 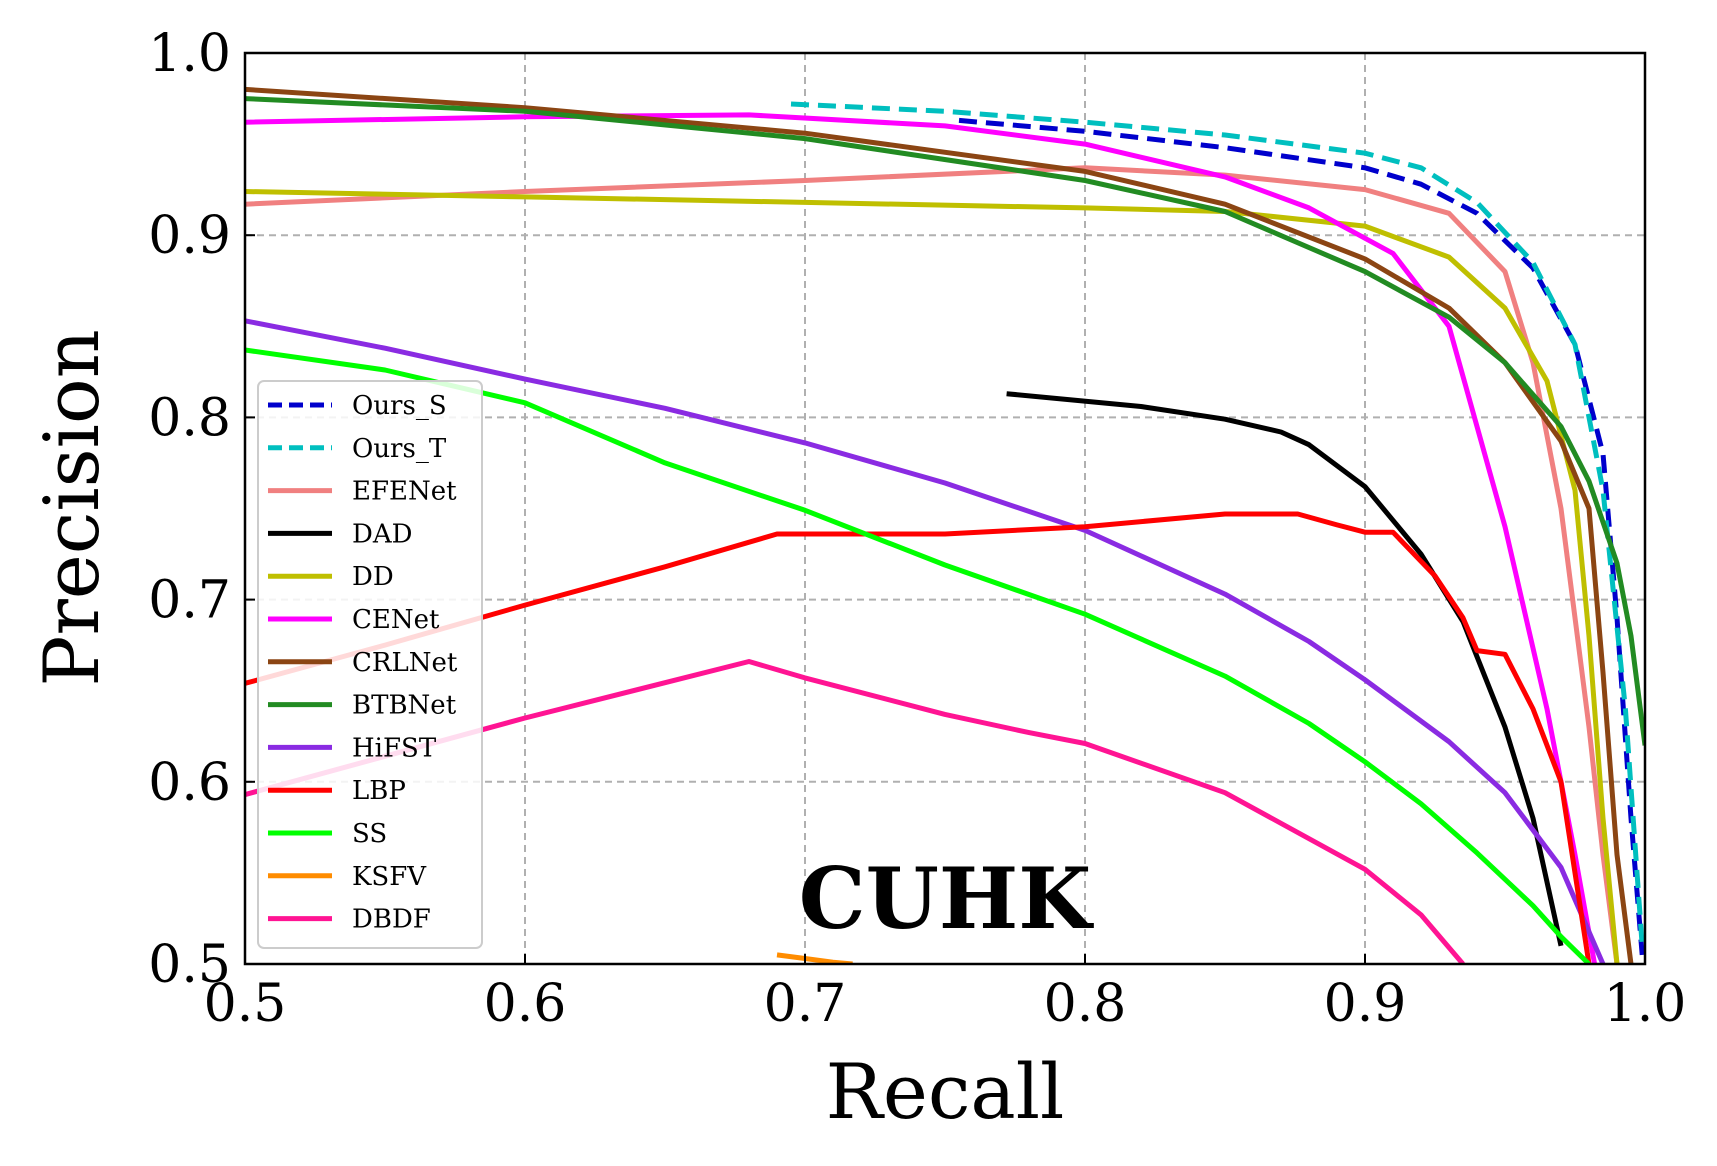 I want to click on y-tick-label: 0.5, so click(x=189, y=965).